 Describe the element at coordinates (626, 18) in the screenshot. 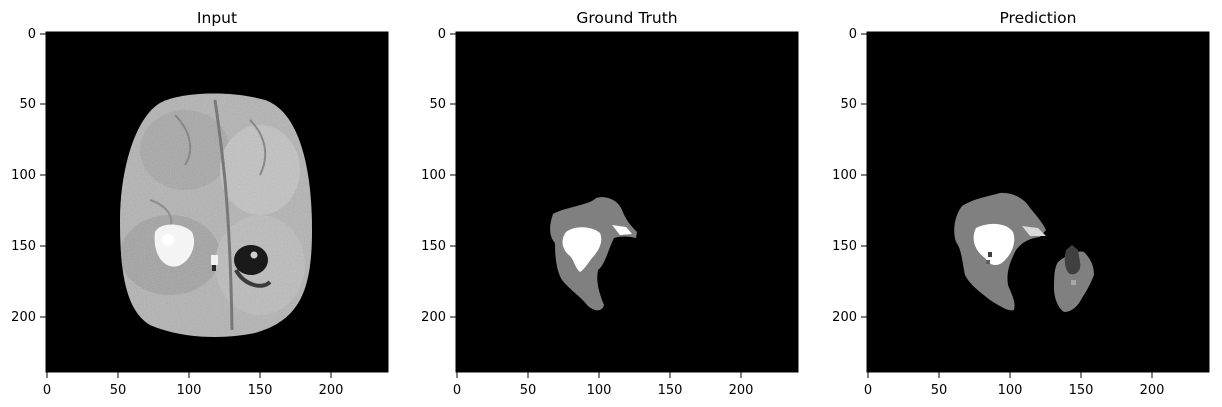

I see `panel-title: Ground Truth` at that location.